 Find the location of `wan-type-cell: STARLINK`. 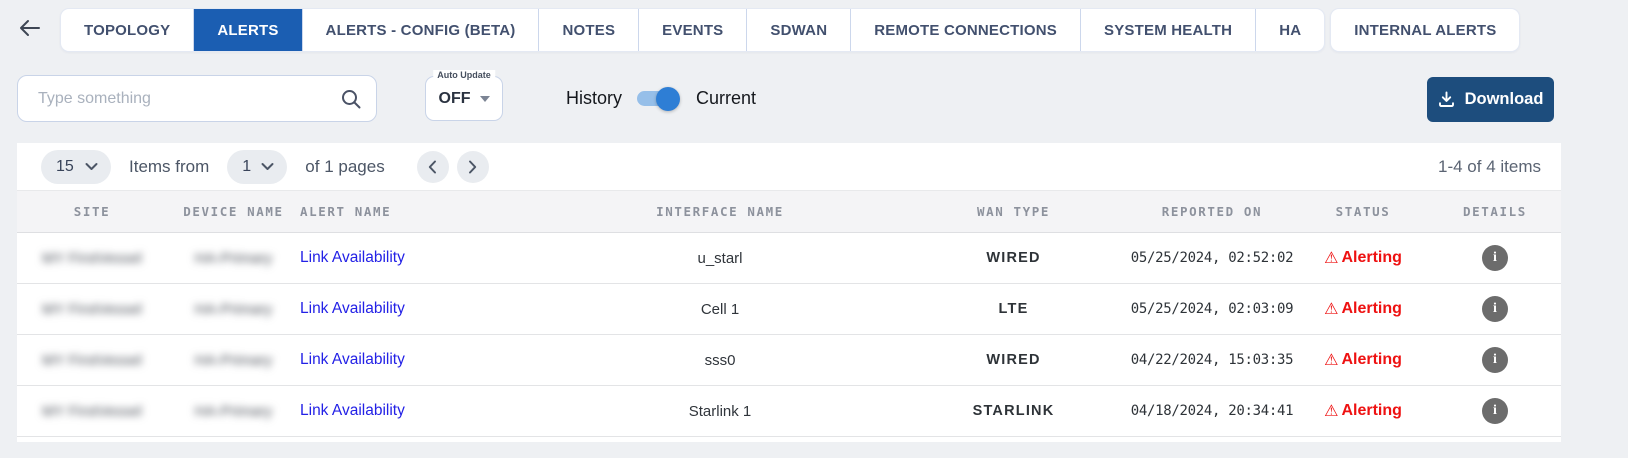

wan-type-cell: STARLINK is located at coordinates (1013, 411).